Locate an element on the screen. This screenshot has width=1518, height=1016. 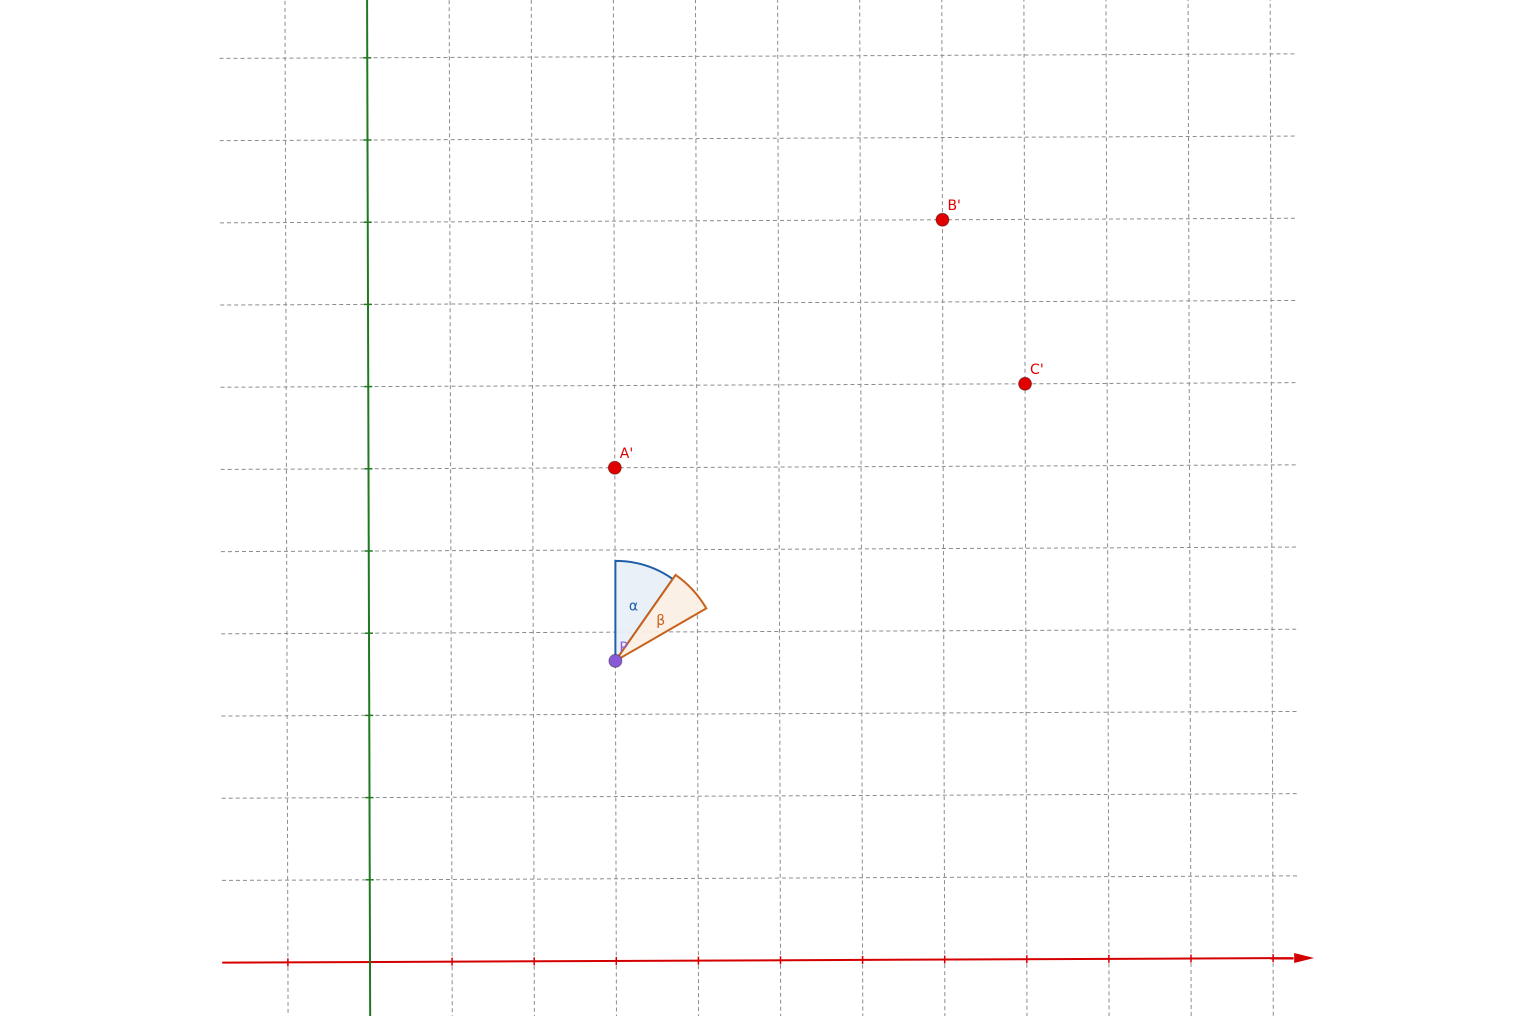
point-c-prime: C' is located at coordinates (1031, 376).